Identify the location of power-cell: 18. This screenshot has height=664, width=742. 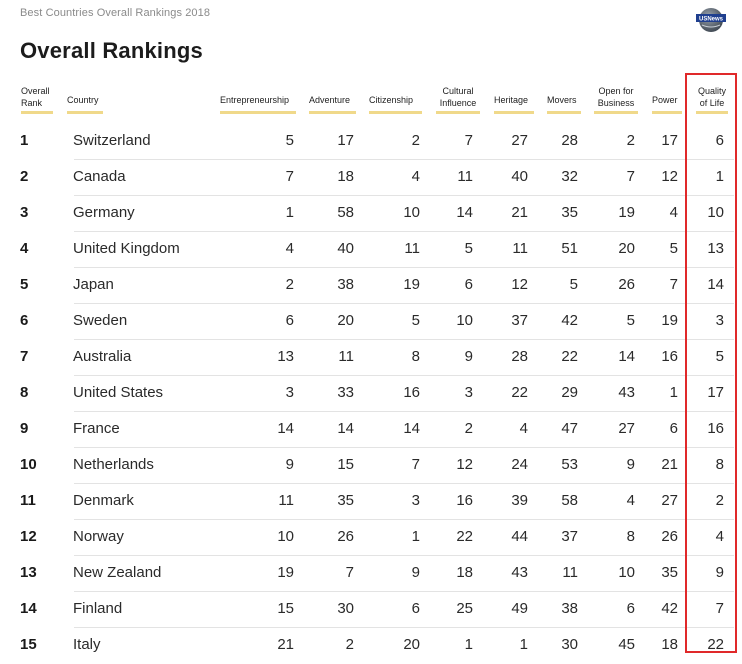
(669, 644).